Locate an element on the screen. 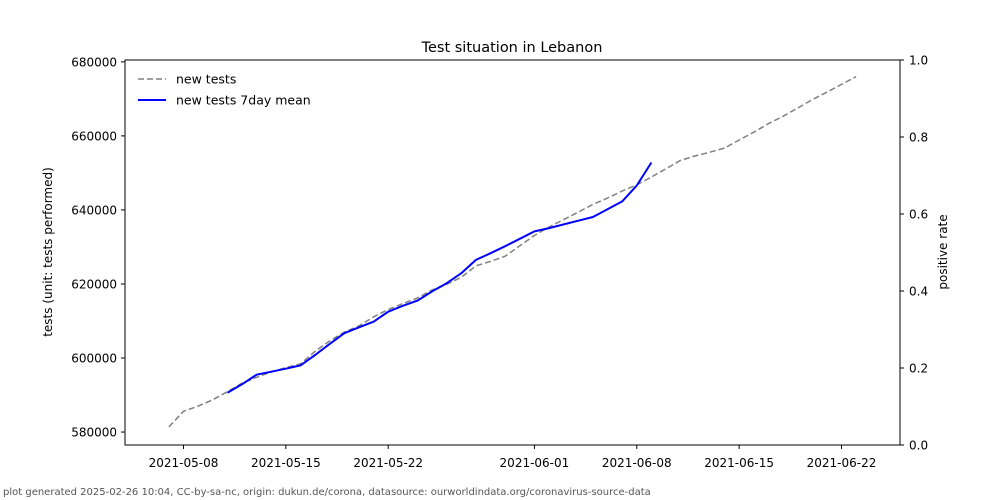  x-tick-label: 2021-06-01 is located at coordinates (535, 463).